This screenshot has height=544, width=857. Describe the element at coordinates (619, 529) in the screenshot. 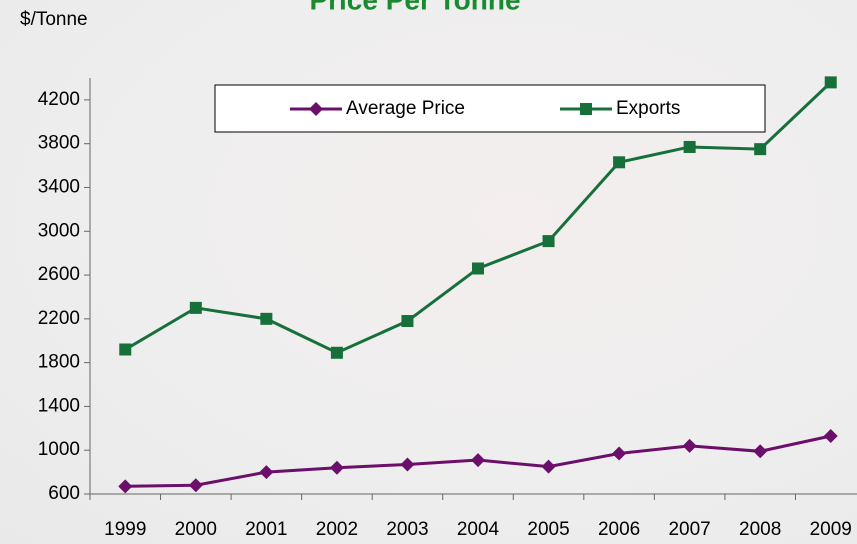

I see `x-tick-label: 2006` at that location.